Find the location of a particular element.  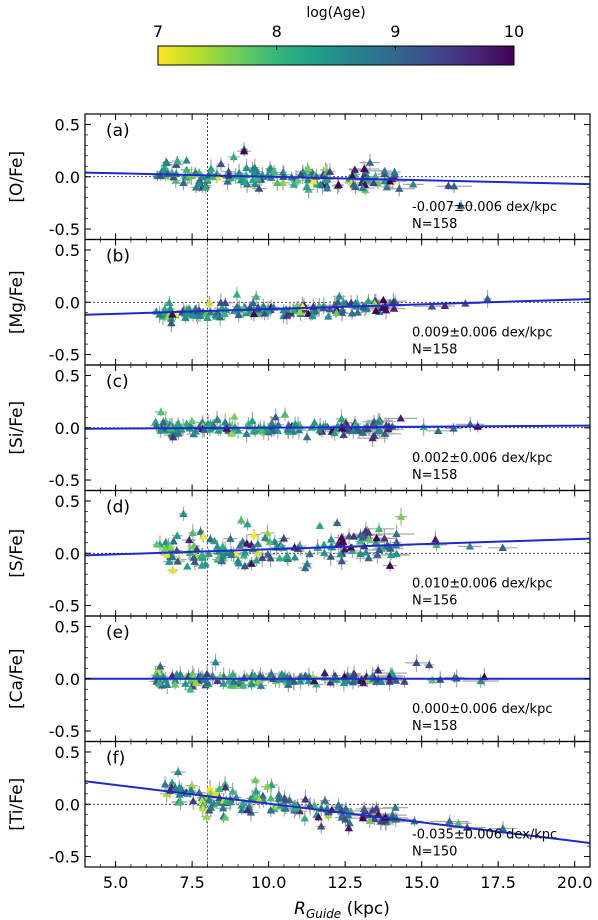

panel-label: (c) is located at coordinates (117, 382).